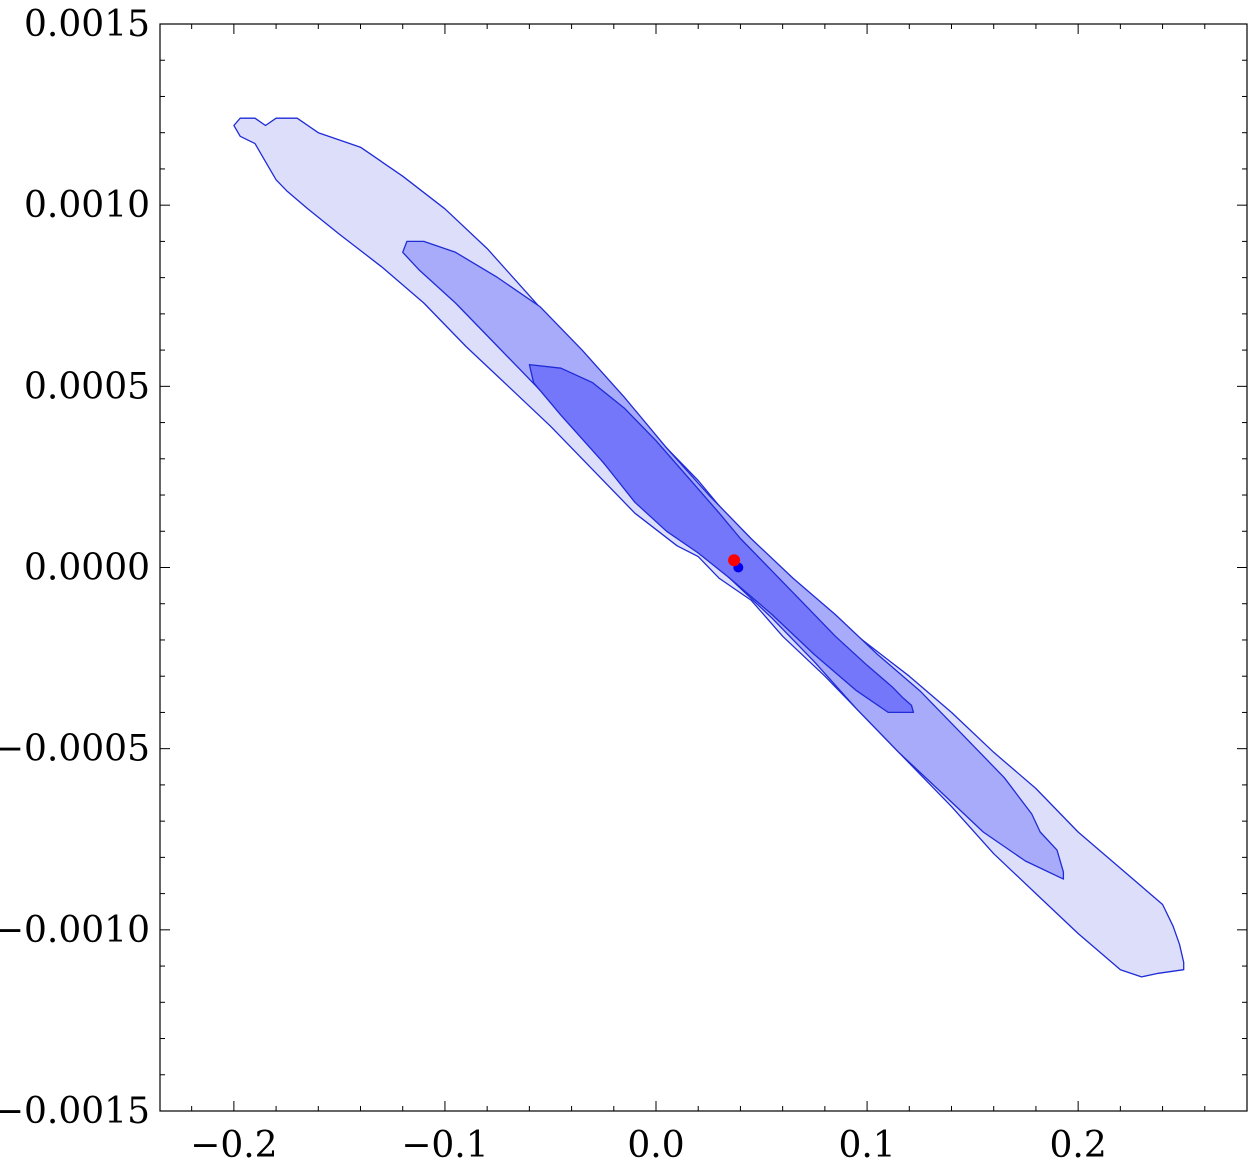 Image resolution: width=1250 pixels, height=1174 pixels. Describe the element at coordinates (87, 205) in the screenshot. I see `y-tick-label: 0.0010` at that location.